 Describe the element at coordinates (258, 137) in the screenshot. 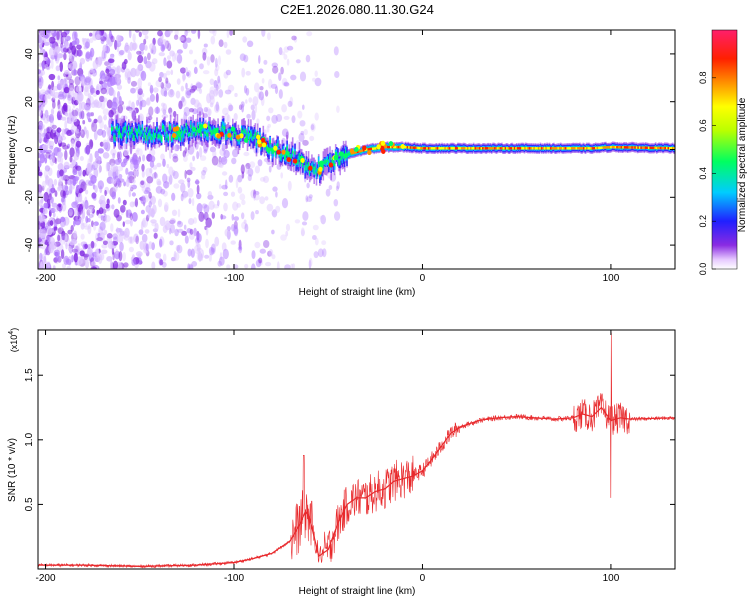

I see `spectrogram-hot-spot` at that location.